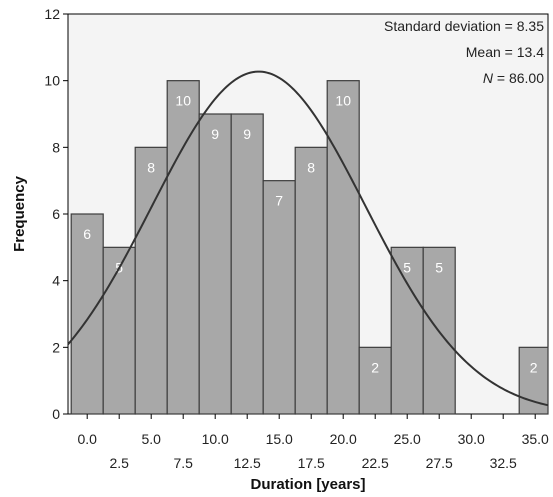  Describe the element at coordinates (52, 81) in the screenshot. I see `y-tick-label: 10` at that location.